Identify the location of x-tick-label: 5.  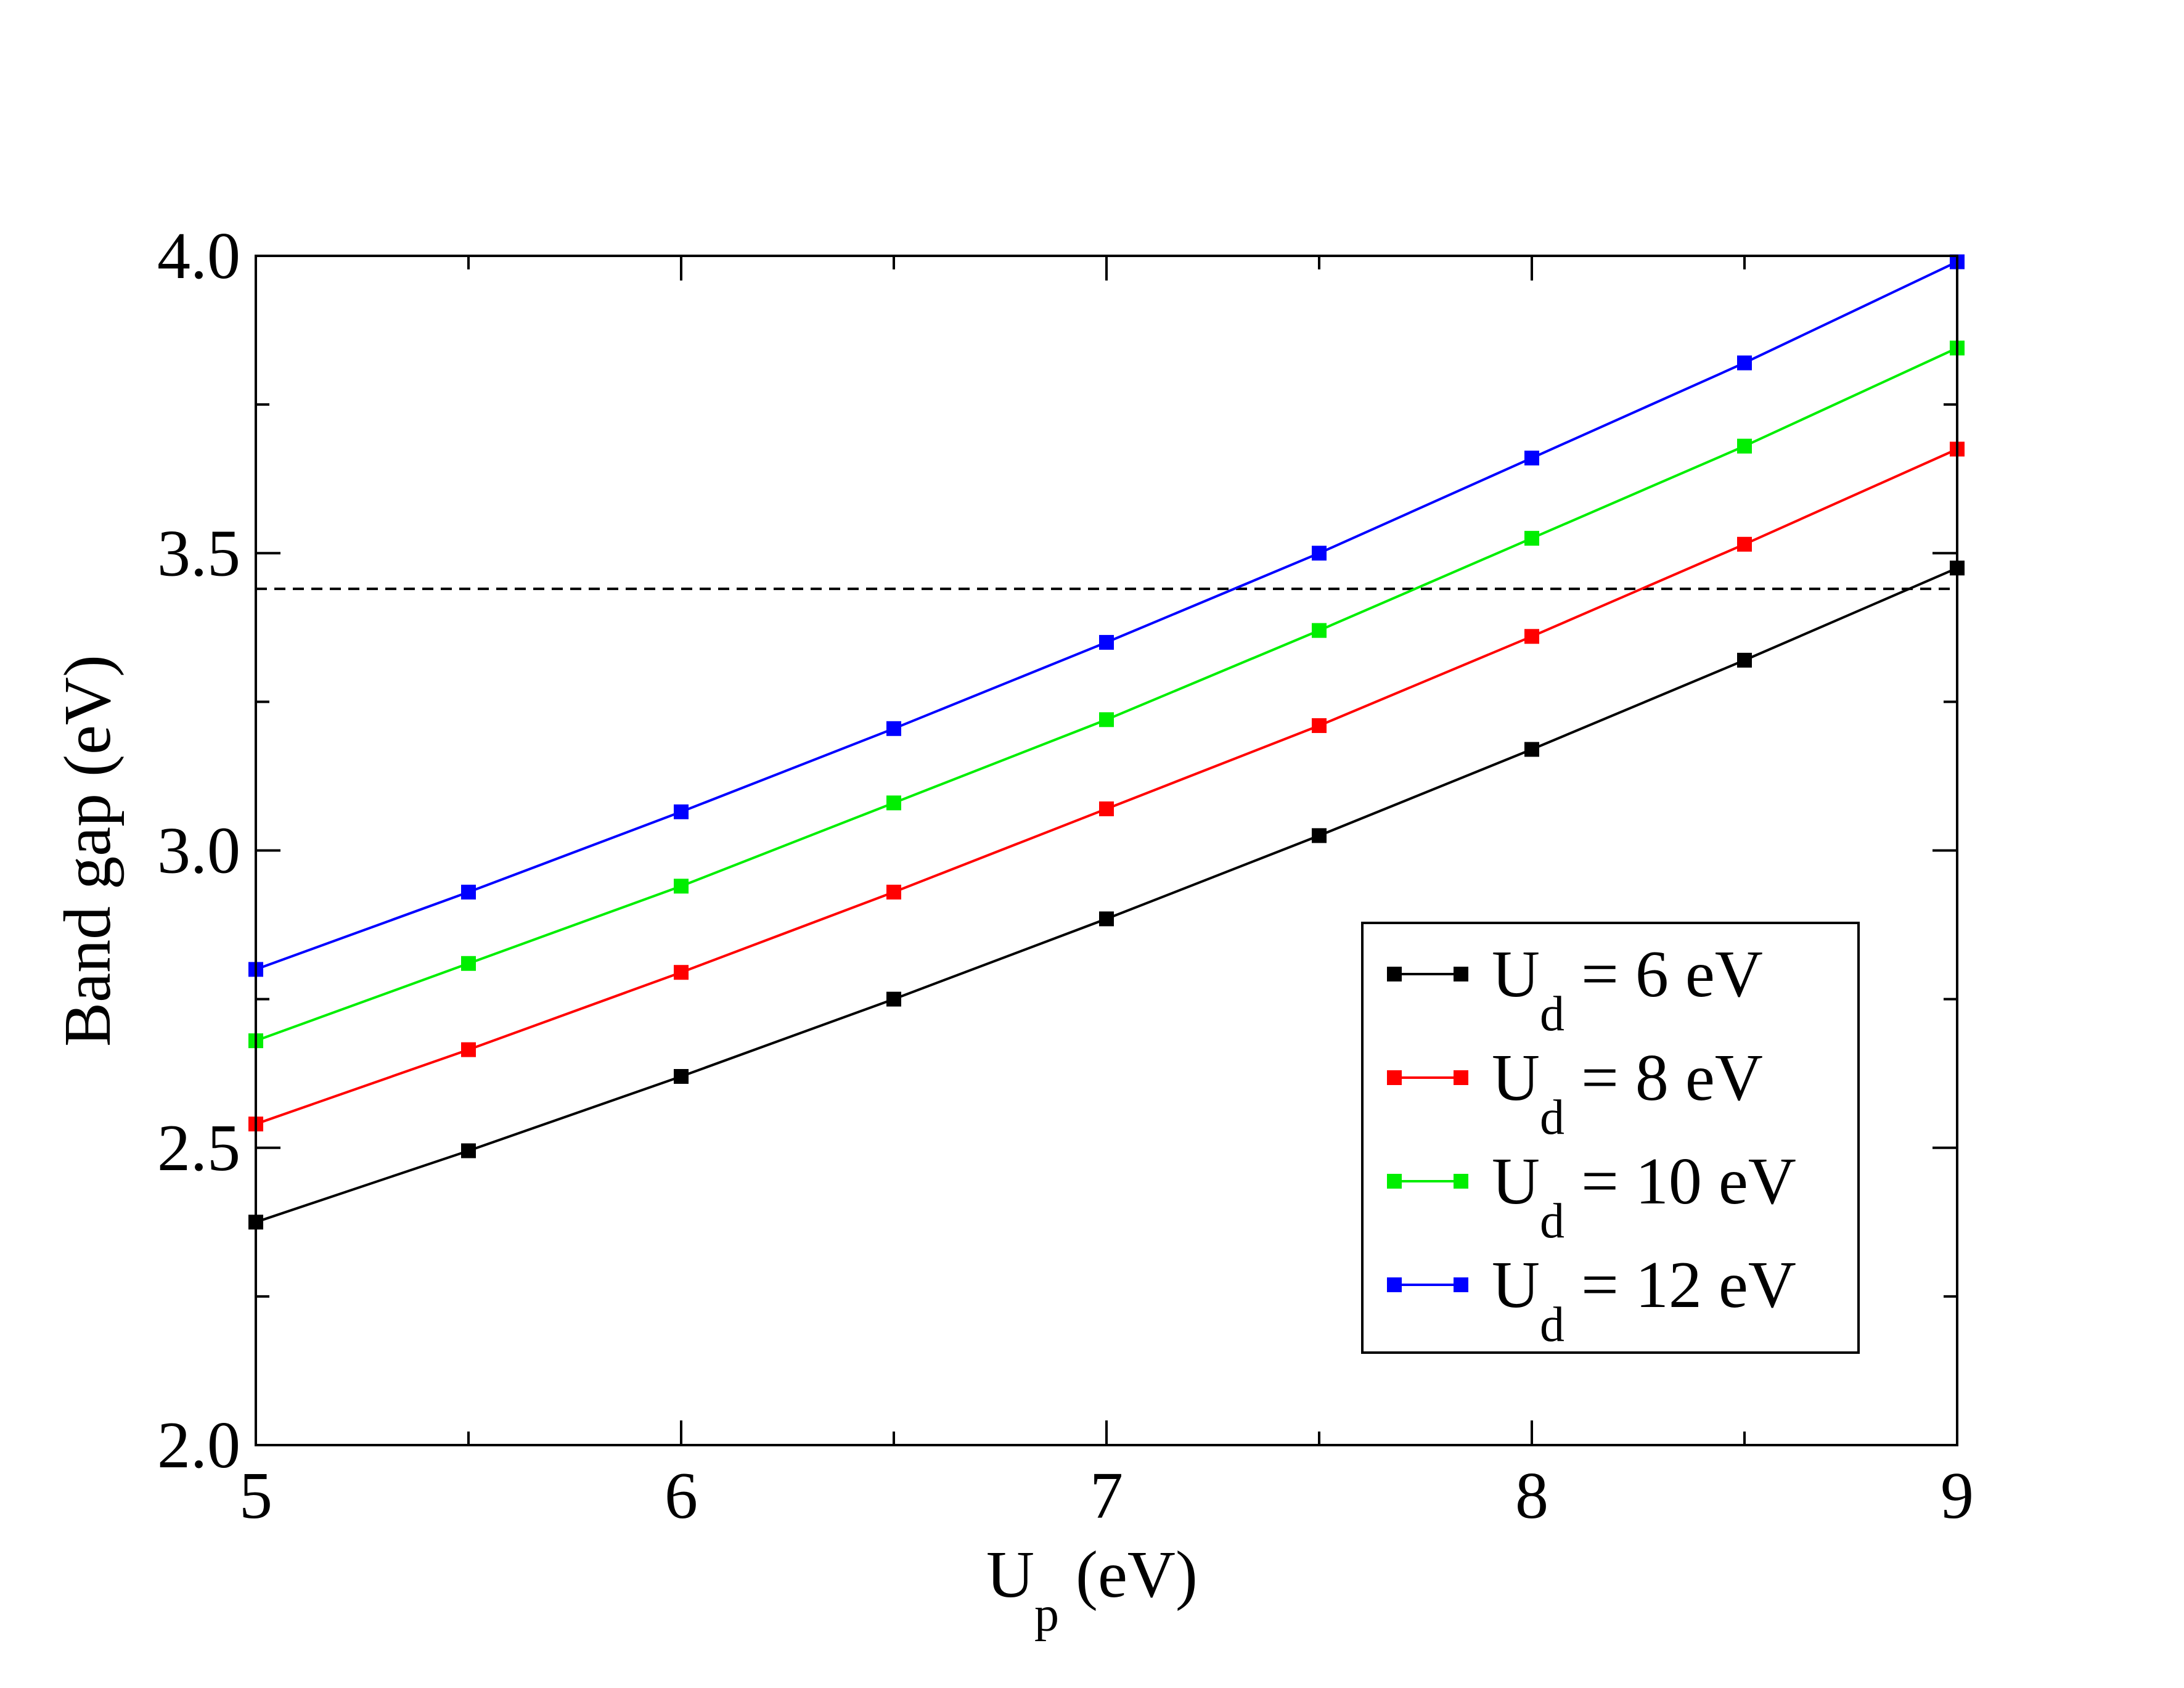
(255, 1496).